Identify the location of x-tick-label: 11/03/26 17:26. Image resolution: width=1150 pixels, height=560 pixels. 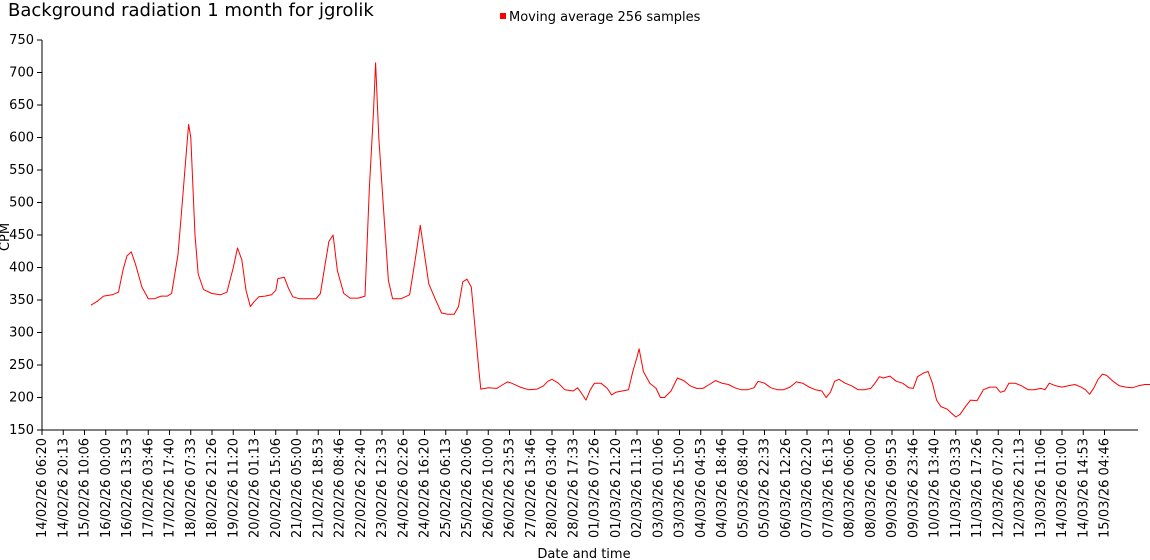
(977, 488).